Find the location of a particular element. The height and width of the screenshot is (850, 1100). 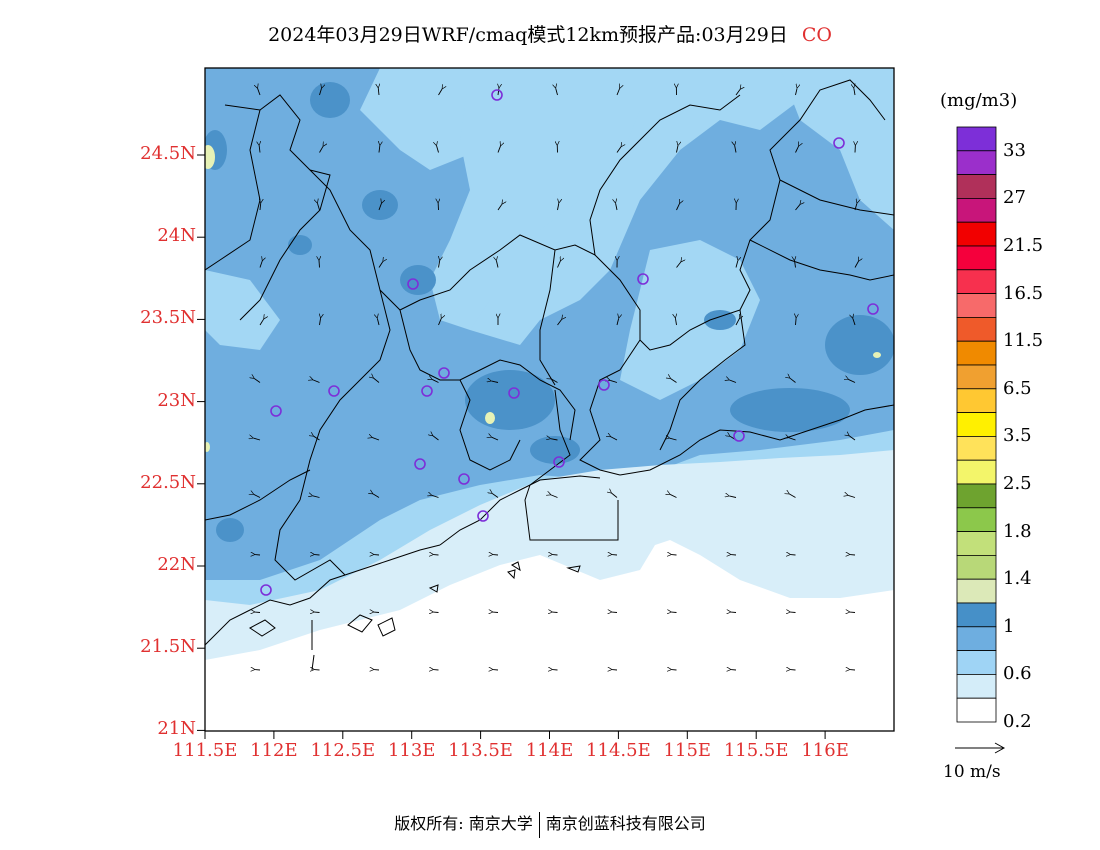

lon-label: 112.5E is located at coordinates (343, 750).